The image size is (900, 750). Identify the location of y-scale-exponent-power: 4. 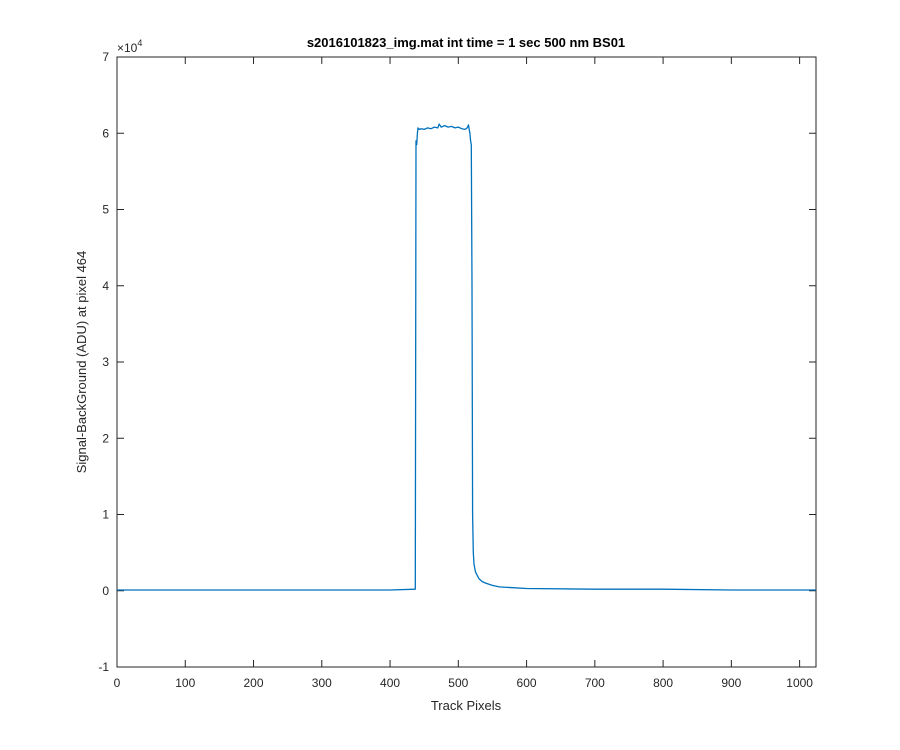
(139, 43).